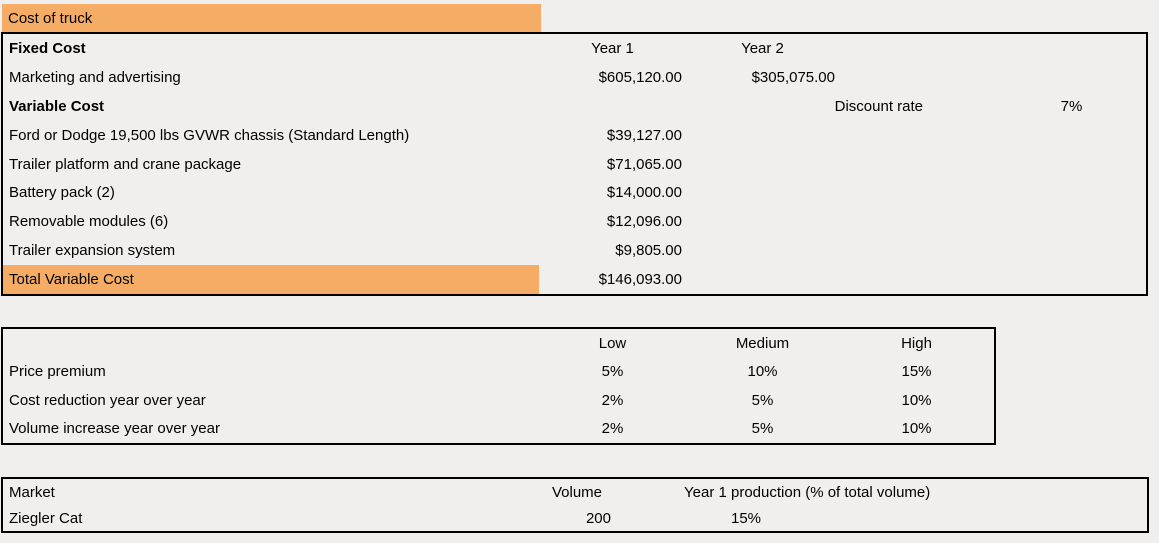  Describe the element at coordinates (498, 372) in the screenshot. I see `table-row: Price premium 5% 10% 15%` at that location.